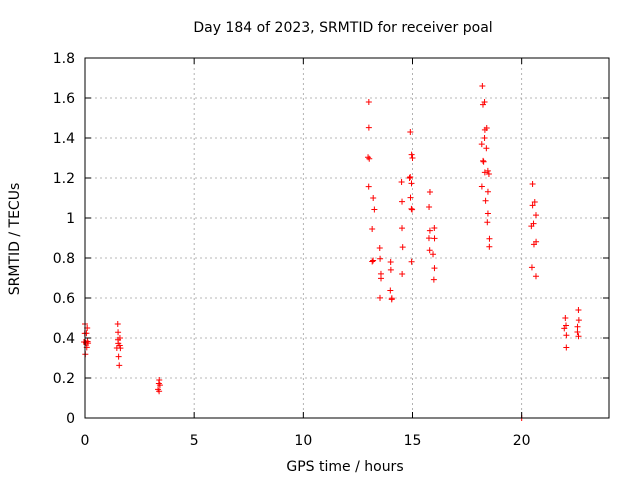 The image size is (640, 480). What do you see at coordinates (303, 441) in the screenshot?
I see `x-tick-label: 10` at bounding box center [303, 441].